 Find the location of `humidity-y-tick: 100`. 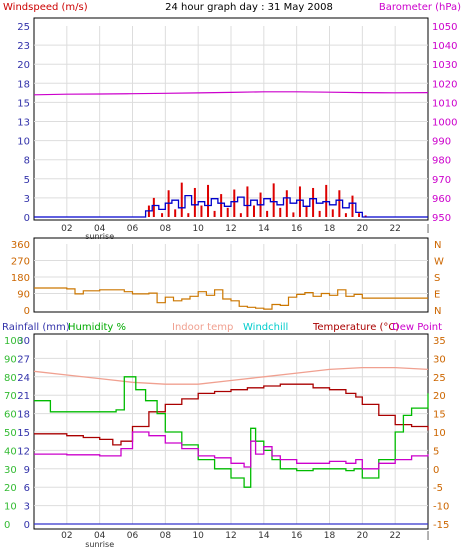

humidity-y-tick: 100 is located at coordinates (13, 341).